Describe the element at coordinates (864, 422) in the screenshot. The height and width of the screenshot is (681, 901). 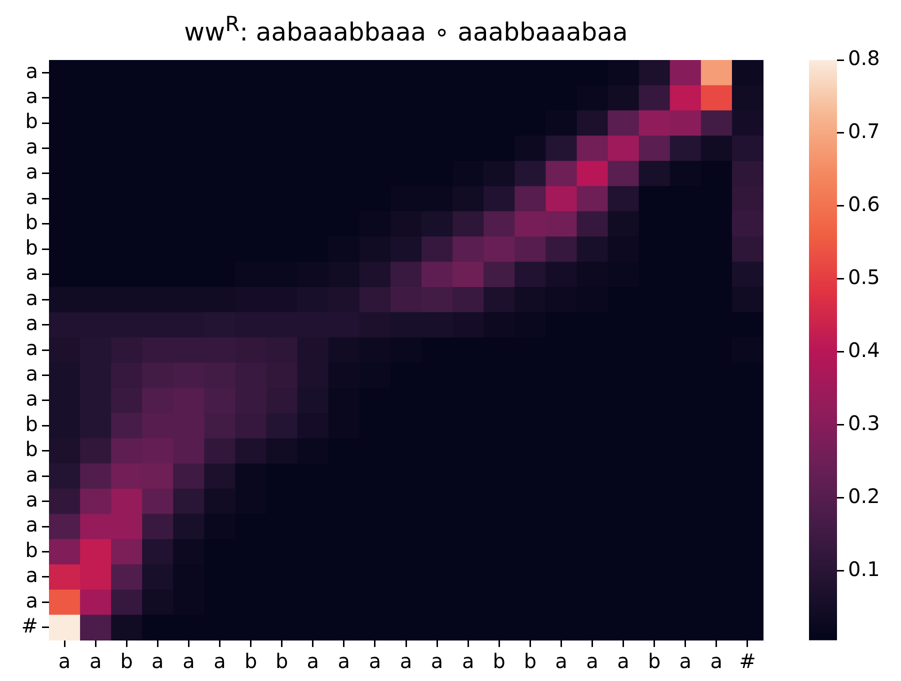
I see `color-bar-label: 0.3` at that location.